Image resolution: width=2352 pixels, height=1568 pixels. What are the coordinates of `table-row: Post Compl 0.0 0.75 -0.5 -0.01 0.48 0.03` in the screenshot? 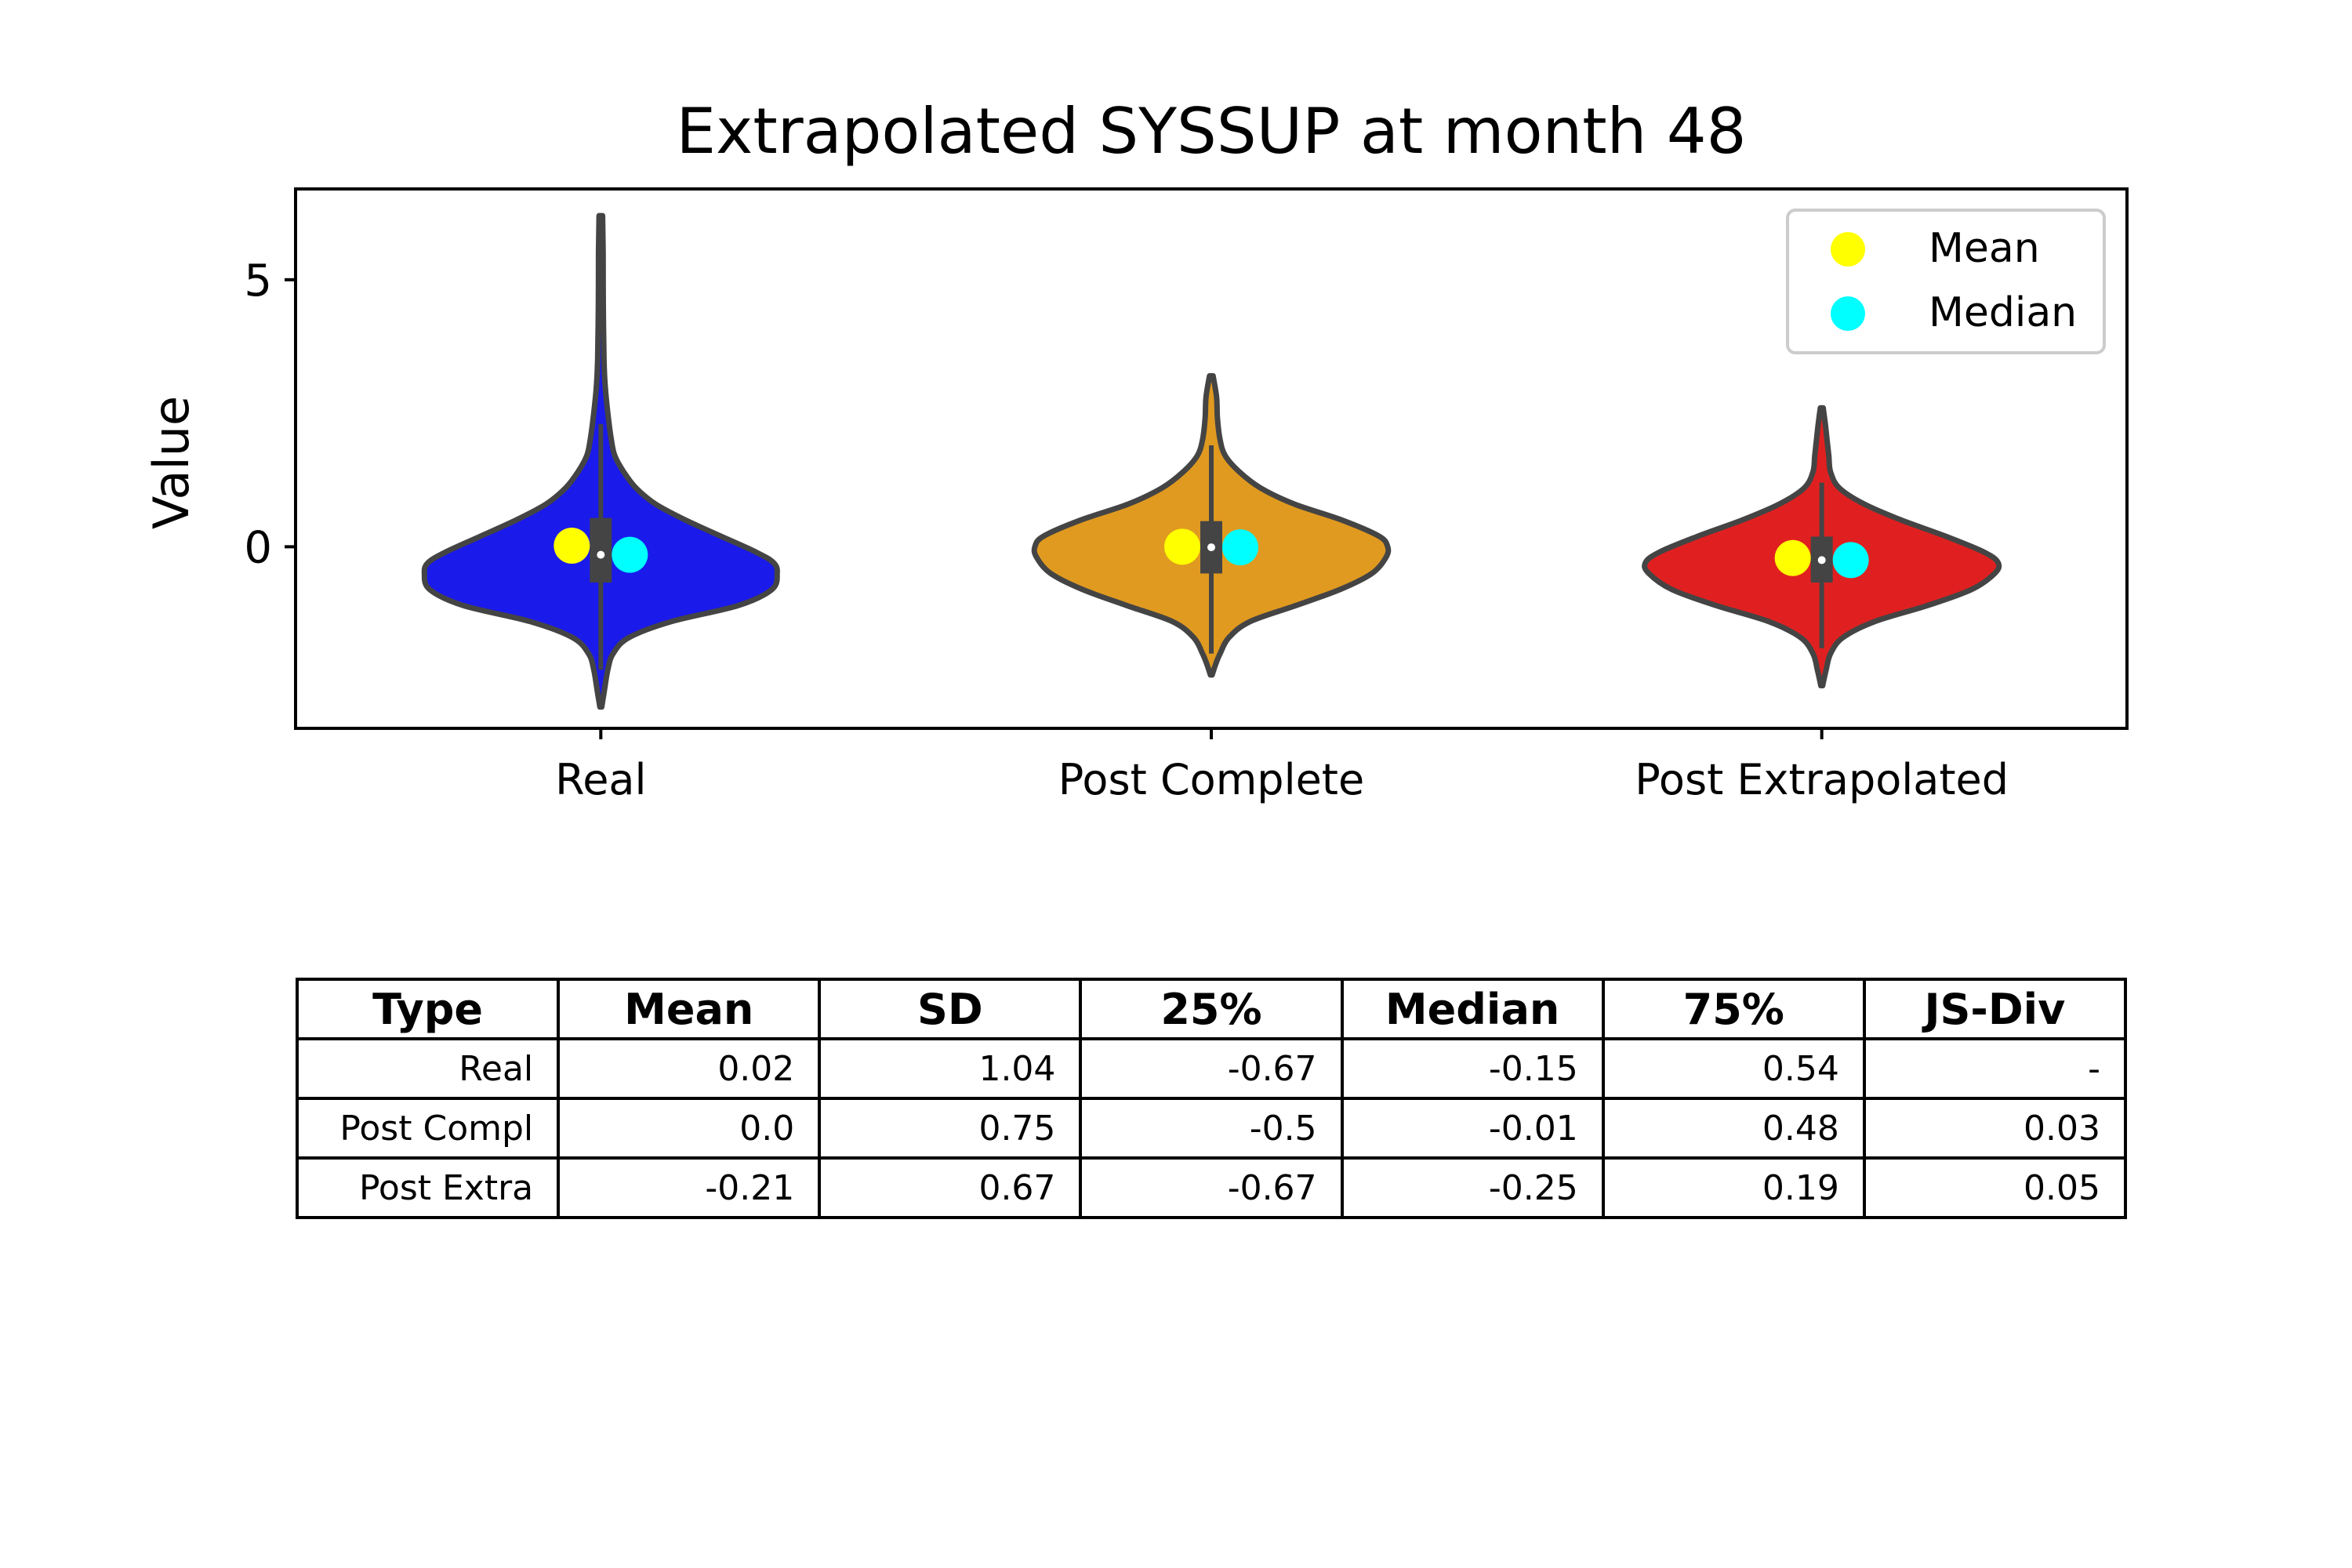 It's located at (1211, 1128).